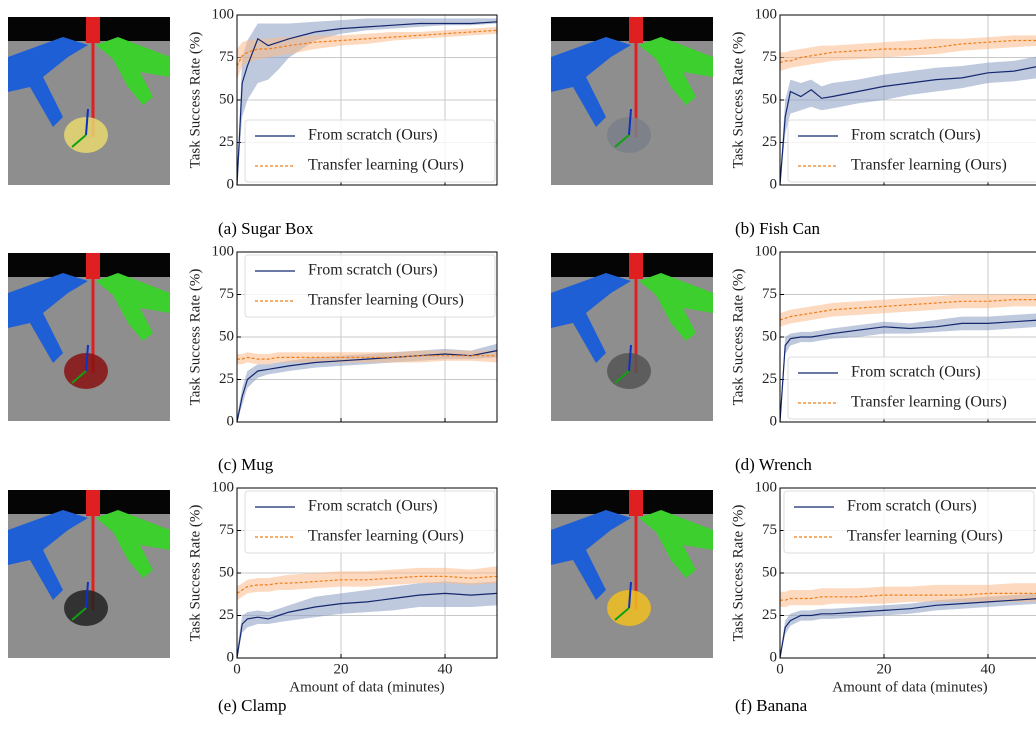 This screenshot has height=742, width=1036. Describe the element at coordinates (771, 705) in the screenshot. I see `caption: (f) Banana` at that location.